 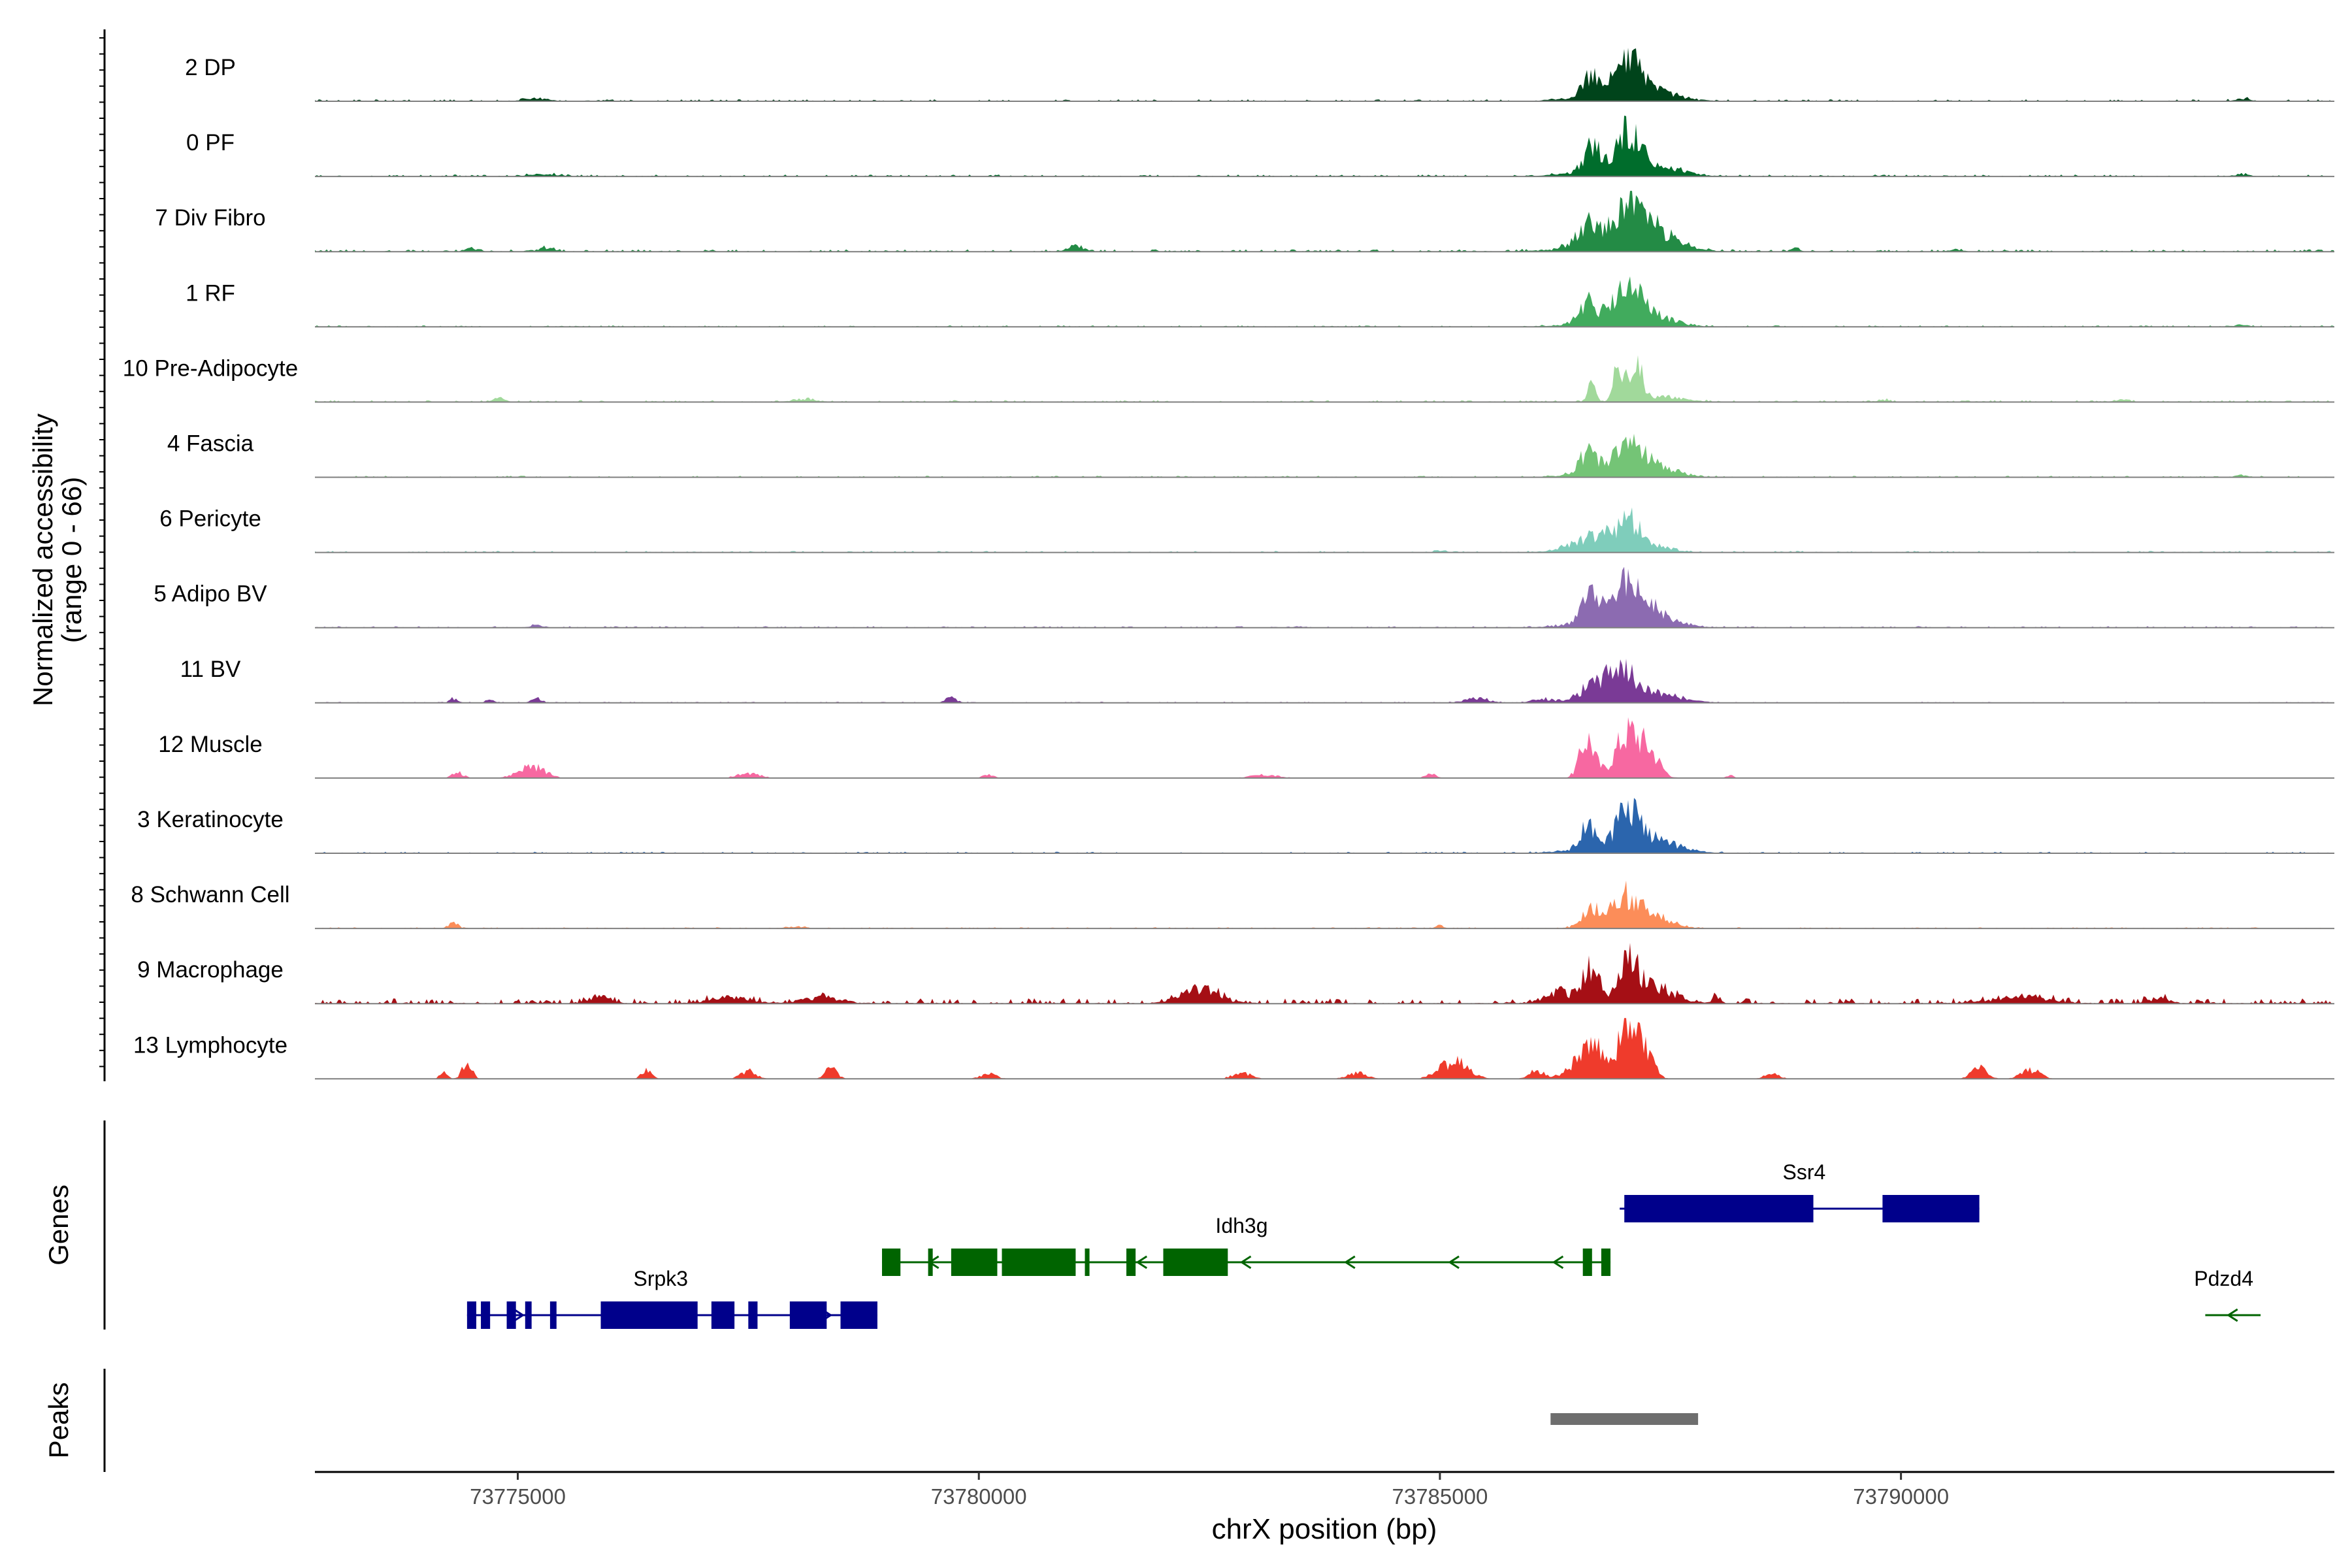 I want to click on track-label: 0 PF, so click(x=210, y=142).